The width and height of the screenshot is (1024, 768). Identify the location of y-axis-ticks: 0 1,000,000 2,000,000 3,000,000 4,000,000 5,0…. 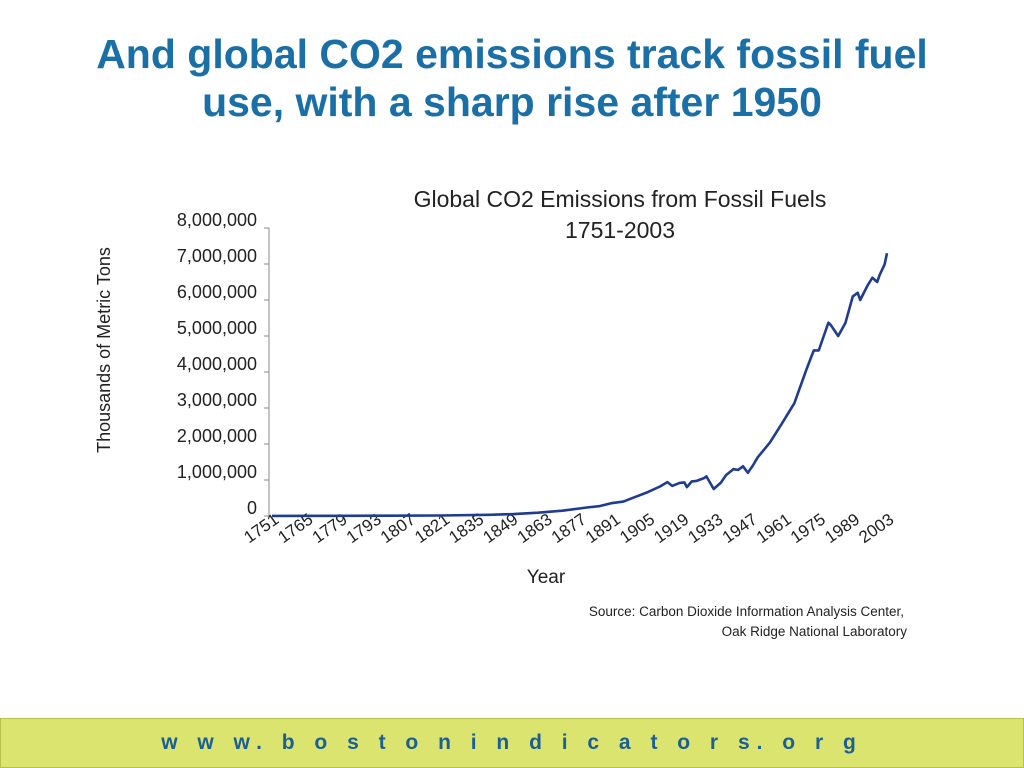
(223, 364).